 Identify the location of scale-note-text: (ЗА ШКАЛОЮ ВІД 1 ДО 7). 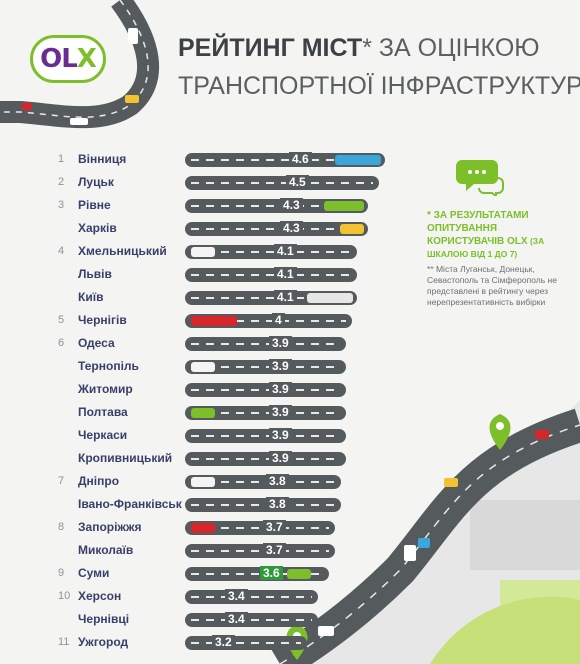
(486, 247).